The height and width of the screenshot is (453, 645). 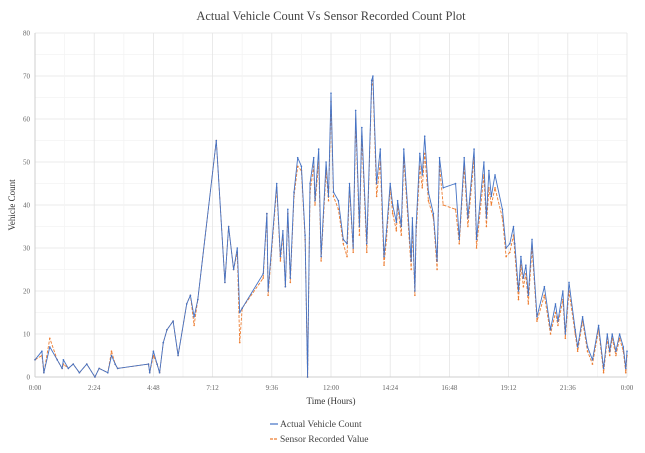 I want to click on y-axis-label: Vehicle Count, so click(x=12, y=205).